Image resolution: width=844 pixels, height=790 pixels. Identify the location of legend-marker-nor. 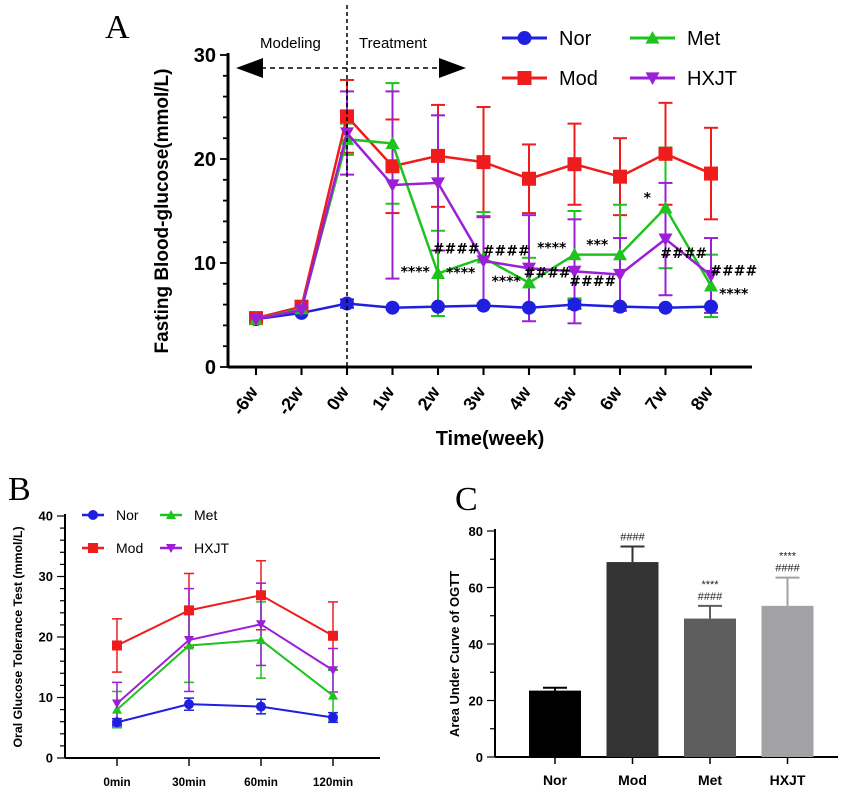
(93, 515).